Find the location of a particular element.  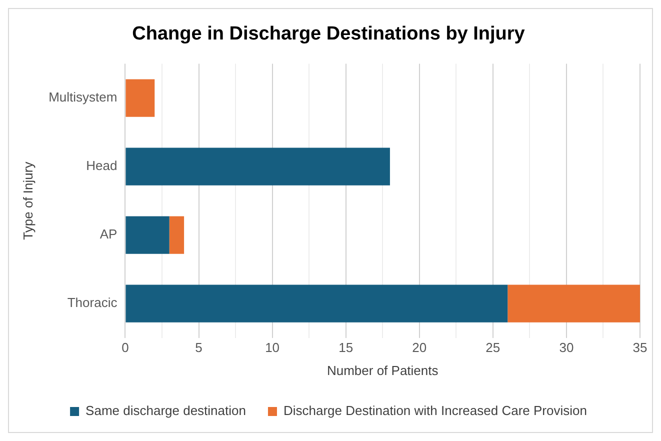

chart-title: Change in Discharge Destinations by Injury is located at coordinates (329, 34).